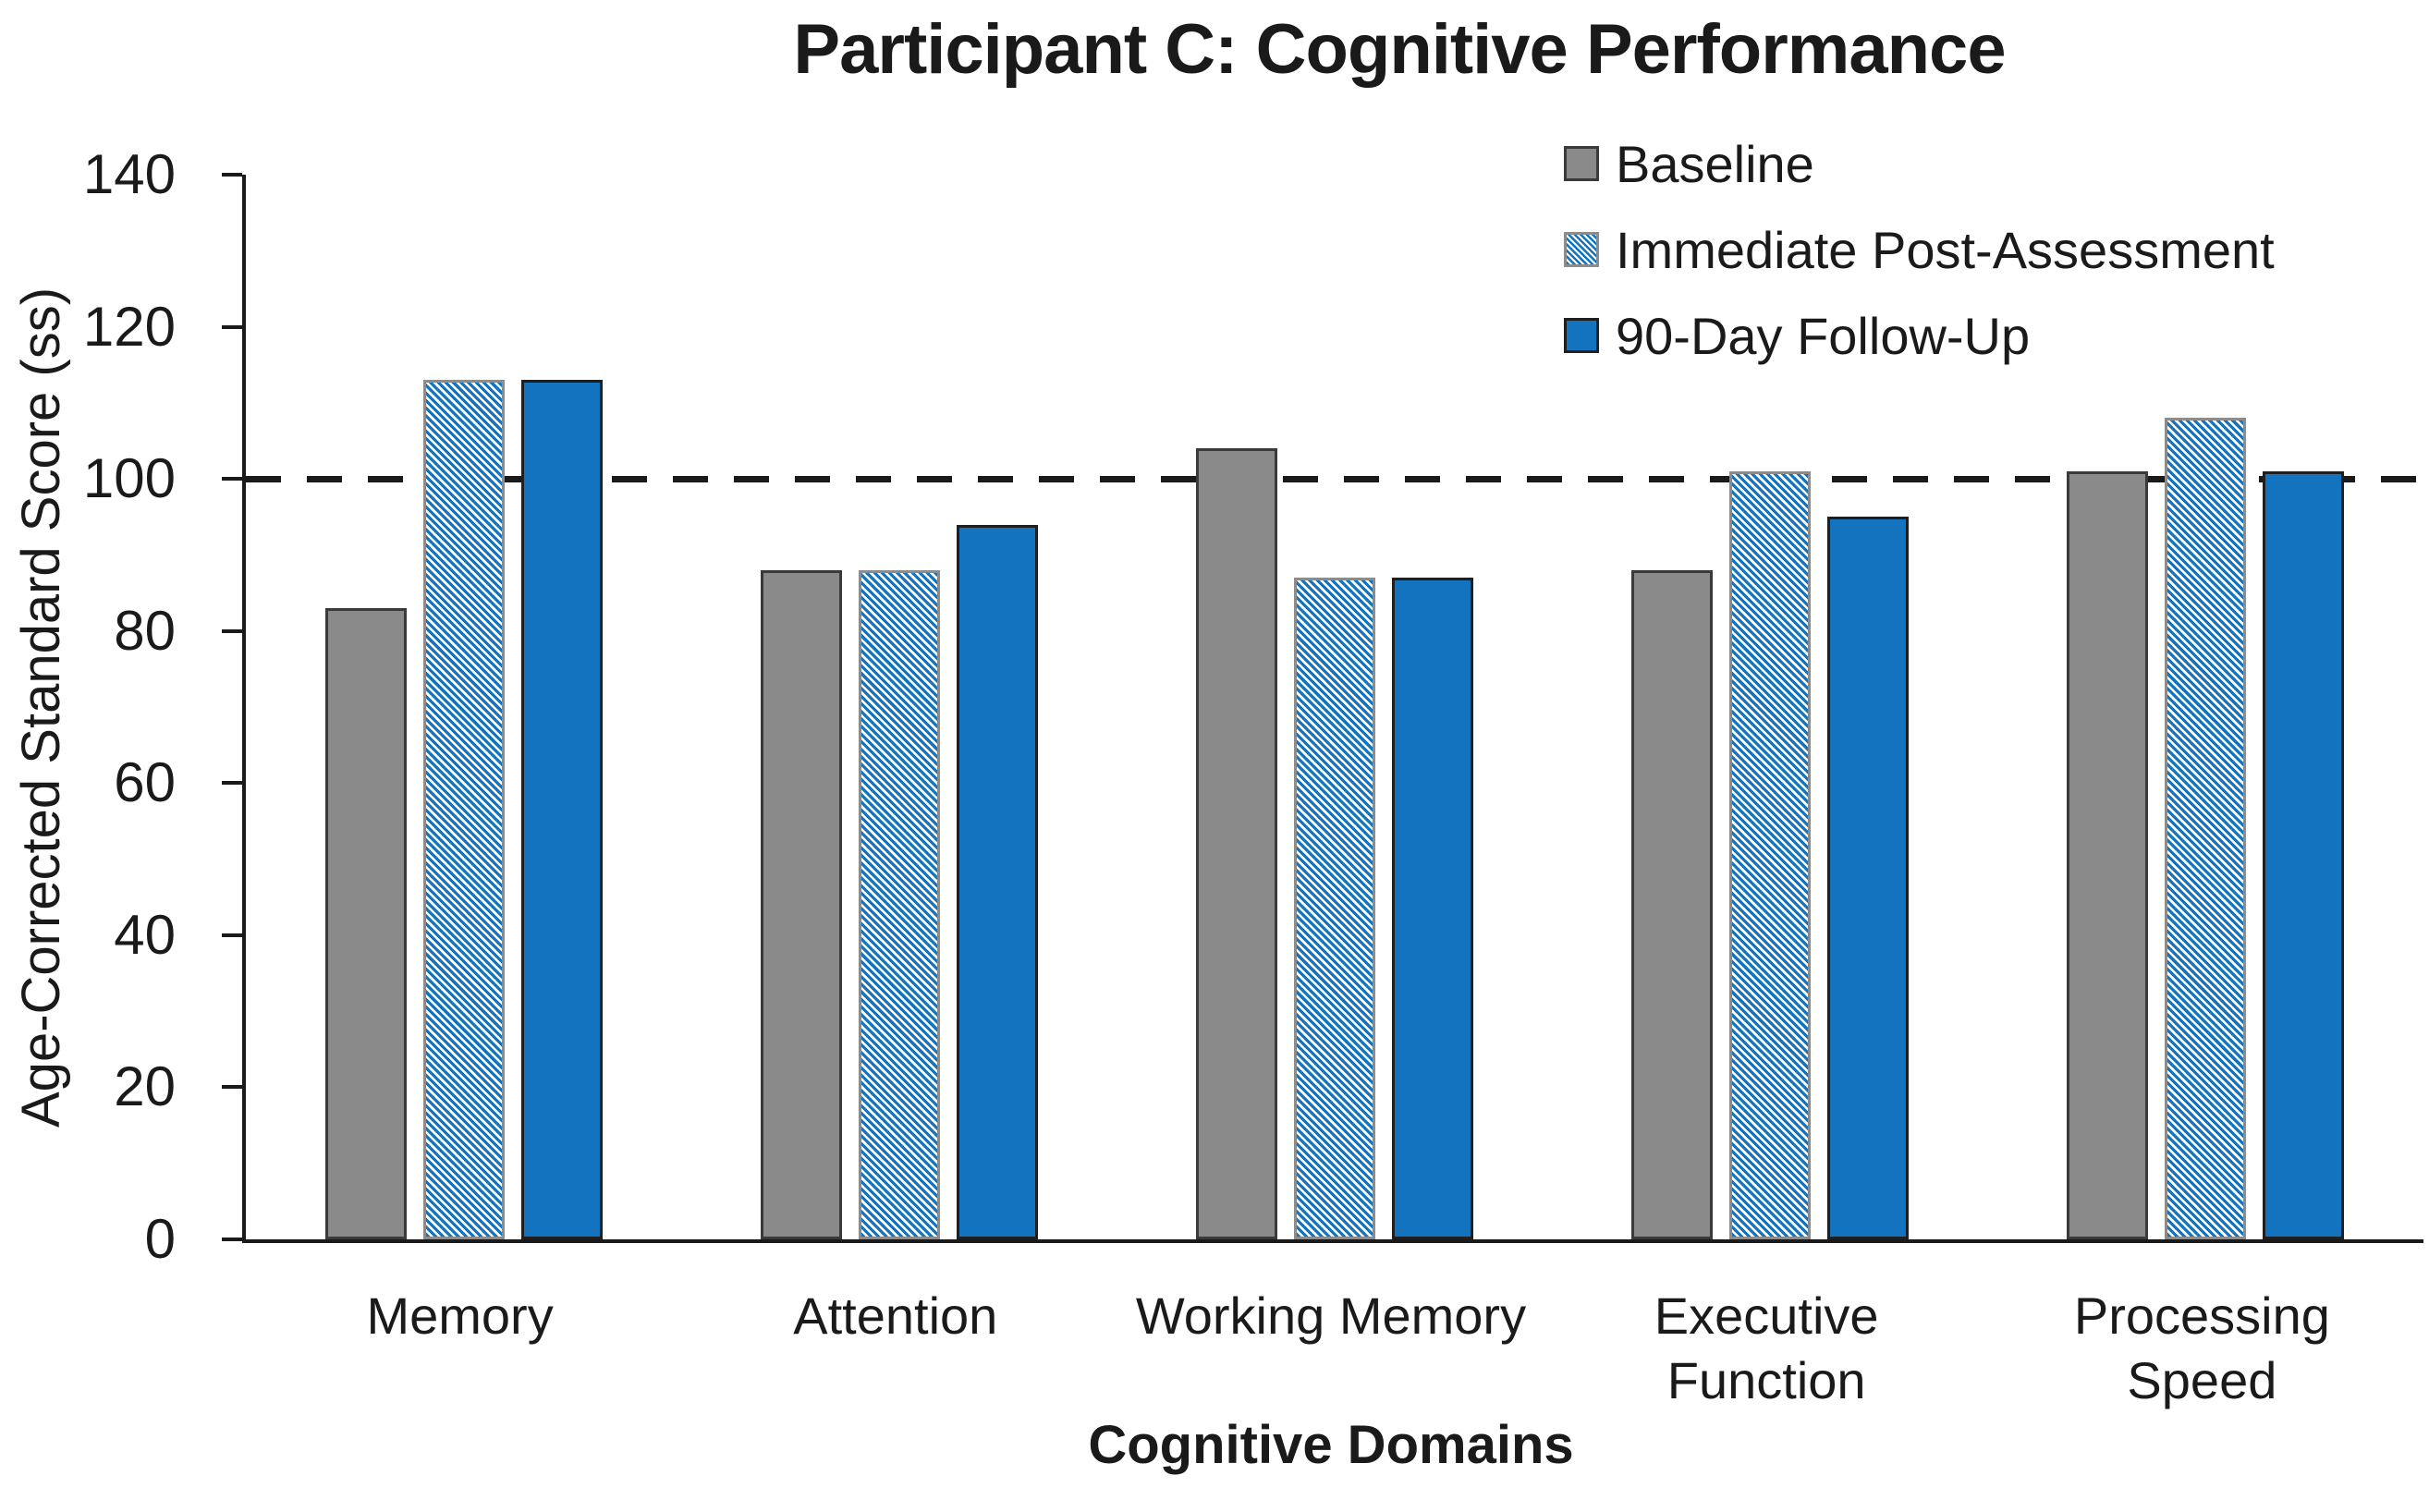 The height and width of the screenshot is (1512, 2429). What do you see at coordinates (1766, 1348) in the screenshot?
I see `x-category-label-executive-function: Executive Function` at bounding box center [1766, 1348].